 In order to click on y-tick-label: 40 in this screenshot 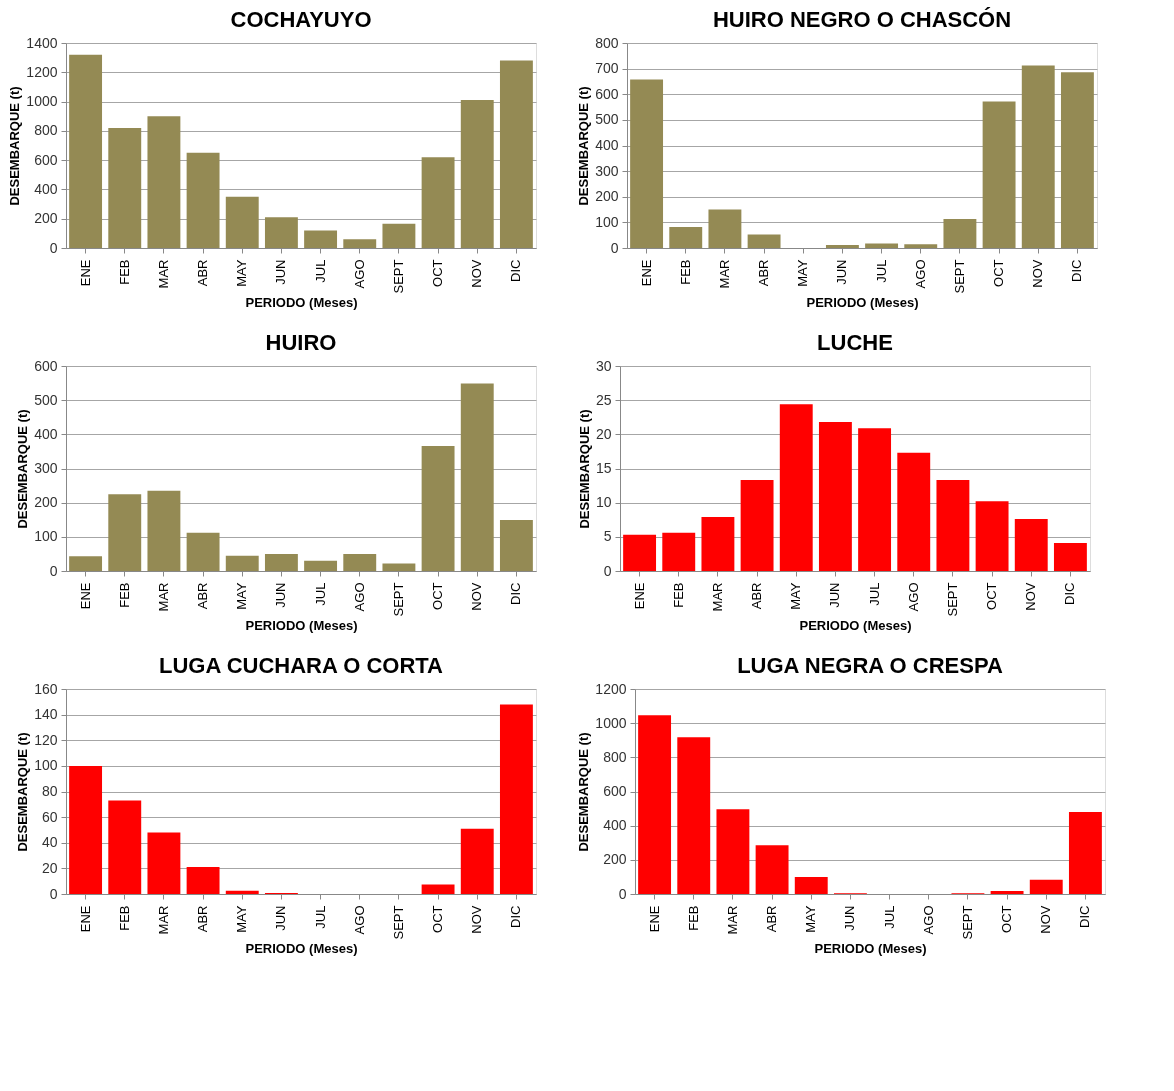, I will do `click(49, 842)`.